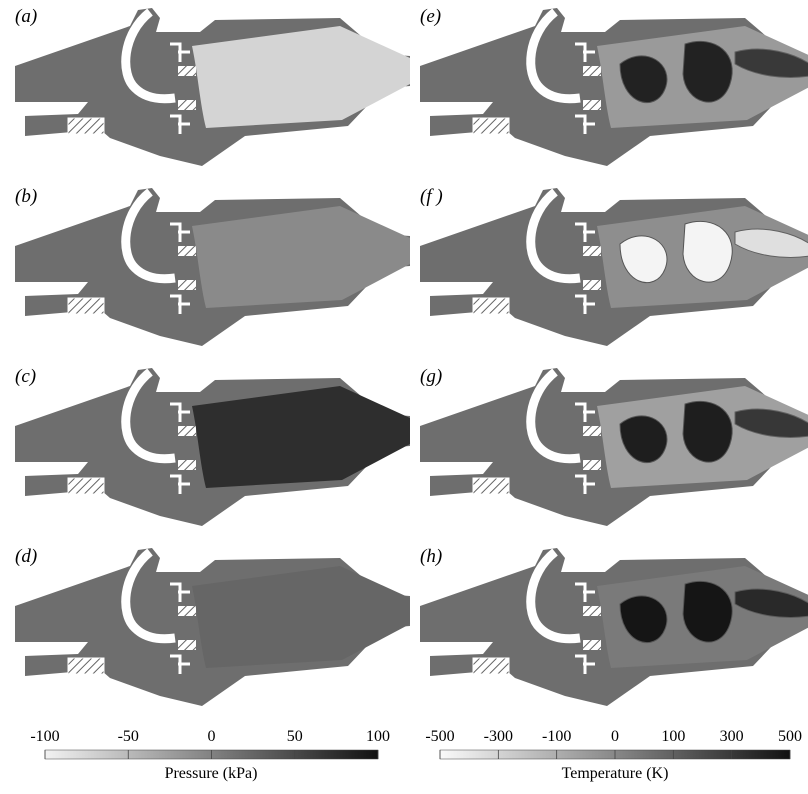 Image resolution: width=808 pixels, height=794 pixels. Describe the element at coordinates (790, 736) in the screenshot. I see `tick-label: 500` at that location.